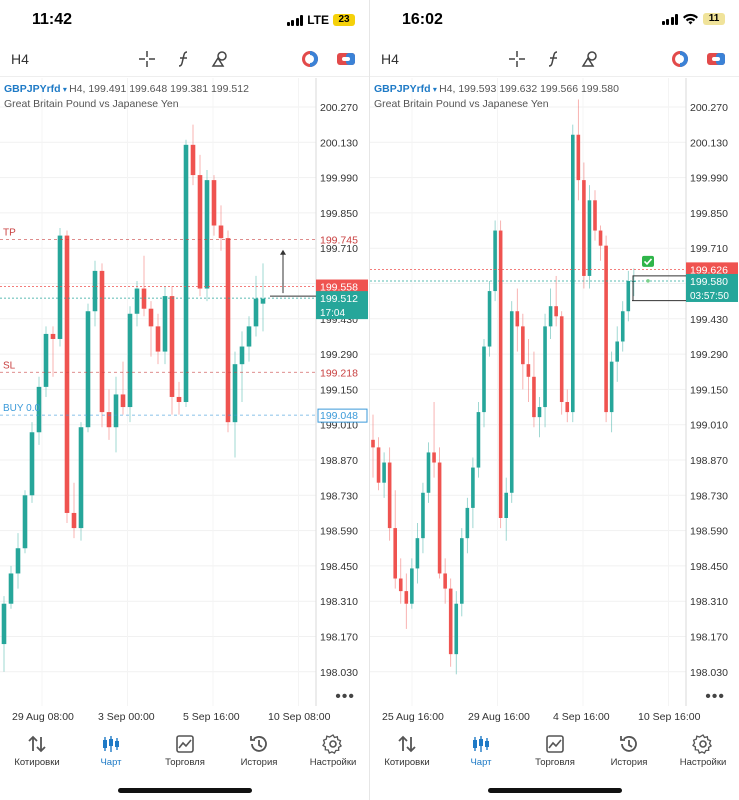 The image size is (739, 800). Describe the element at coordinates (581, 717) in the screenshot. I see `time-label: 4 Sep 16:00` at that location.